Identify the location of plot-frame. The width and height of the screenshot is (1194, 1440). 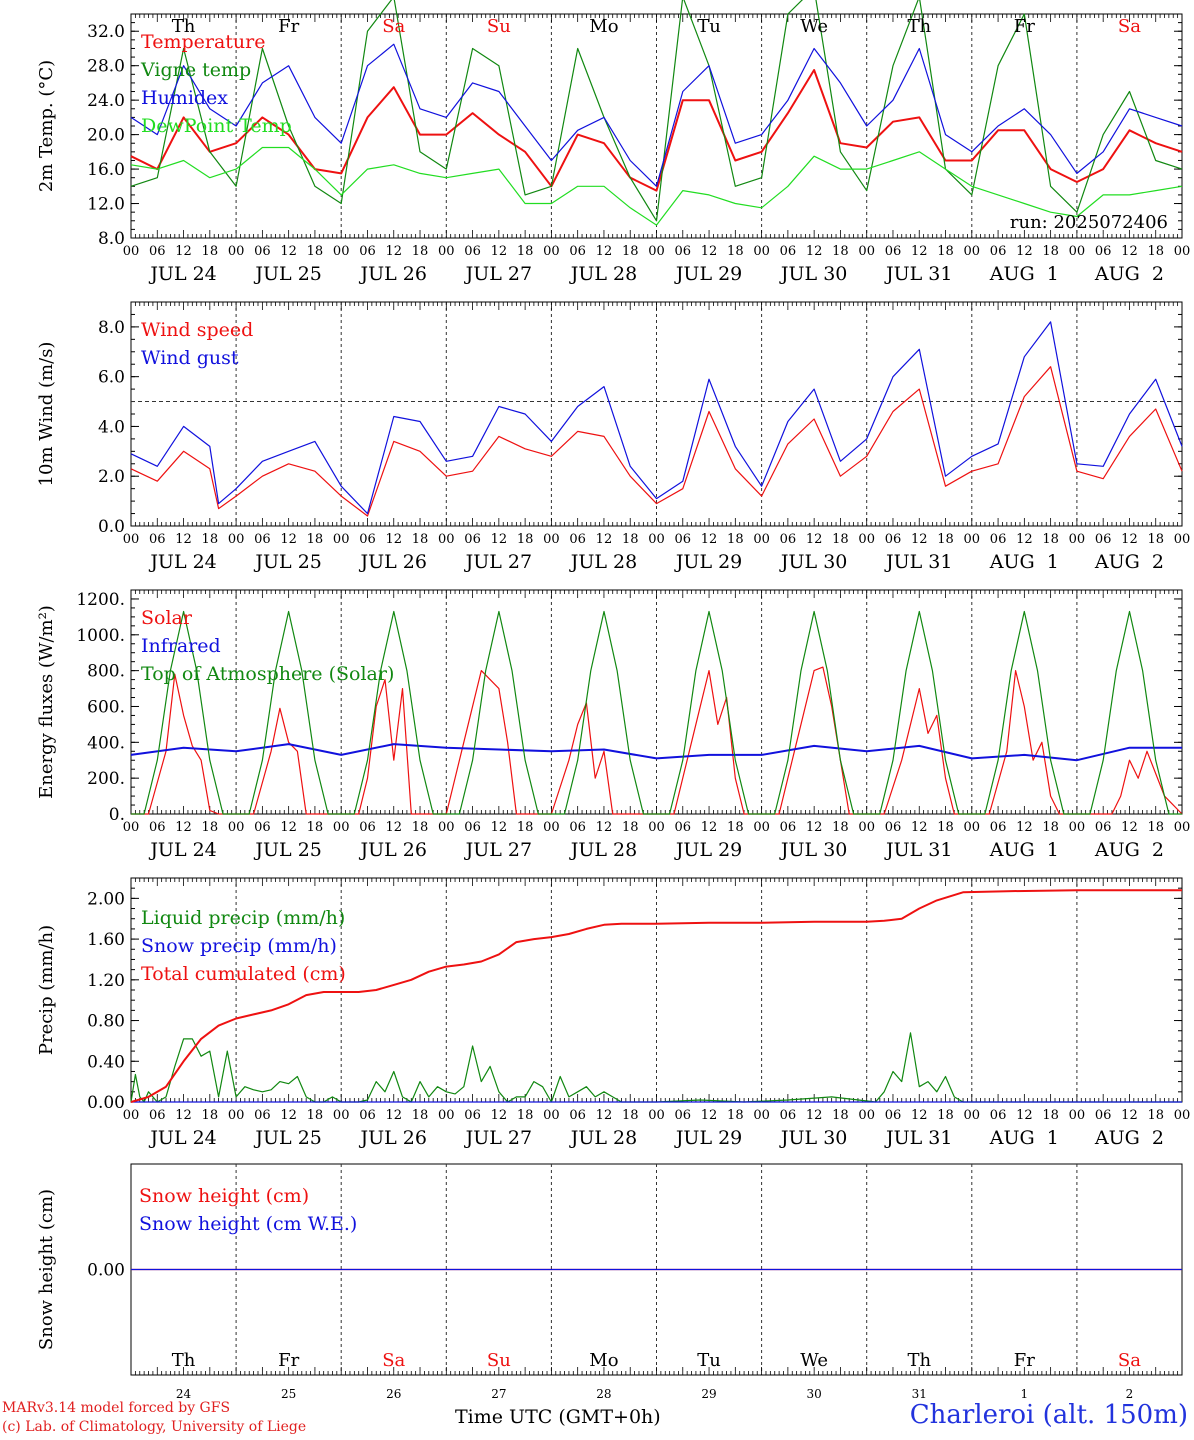
(656, 414).